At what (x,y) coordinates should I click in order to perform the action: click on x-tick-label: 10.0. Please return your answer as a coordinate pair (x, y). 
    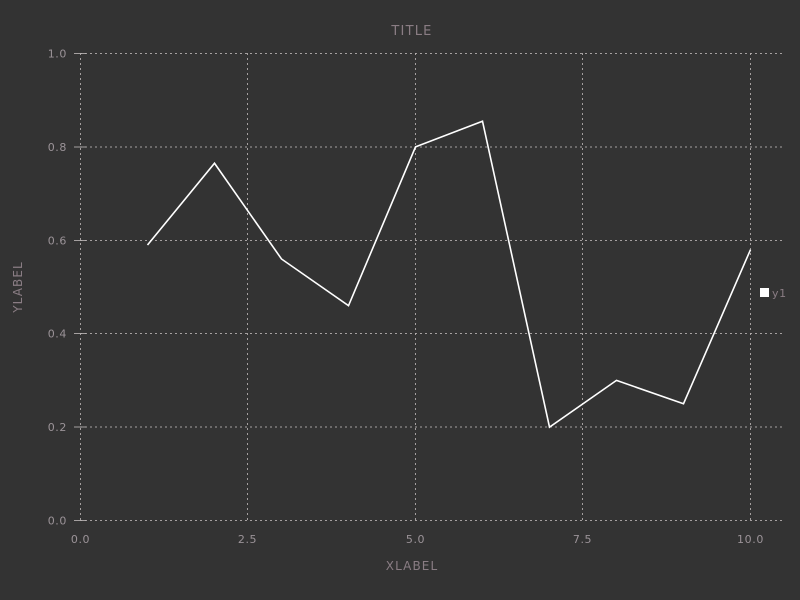
    Looking at the image, I should click on (750, 539).